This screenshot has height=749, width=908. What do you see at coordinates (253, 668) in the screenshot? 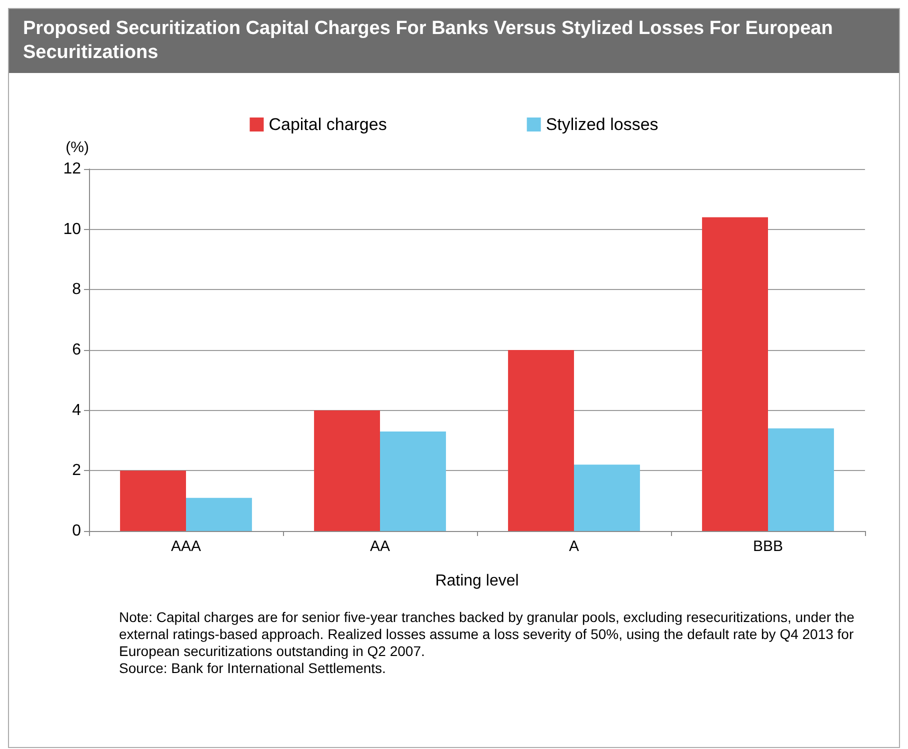
I see `source-note: Source: Bank for International Settlements.` at bounding box center [253, 668].